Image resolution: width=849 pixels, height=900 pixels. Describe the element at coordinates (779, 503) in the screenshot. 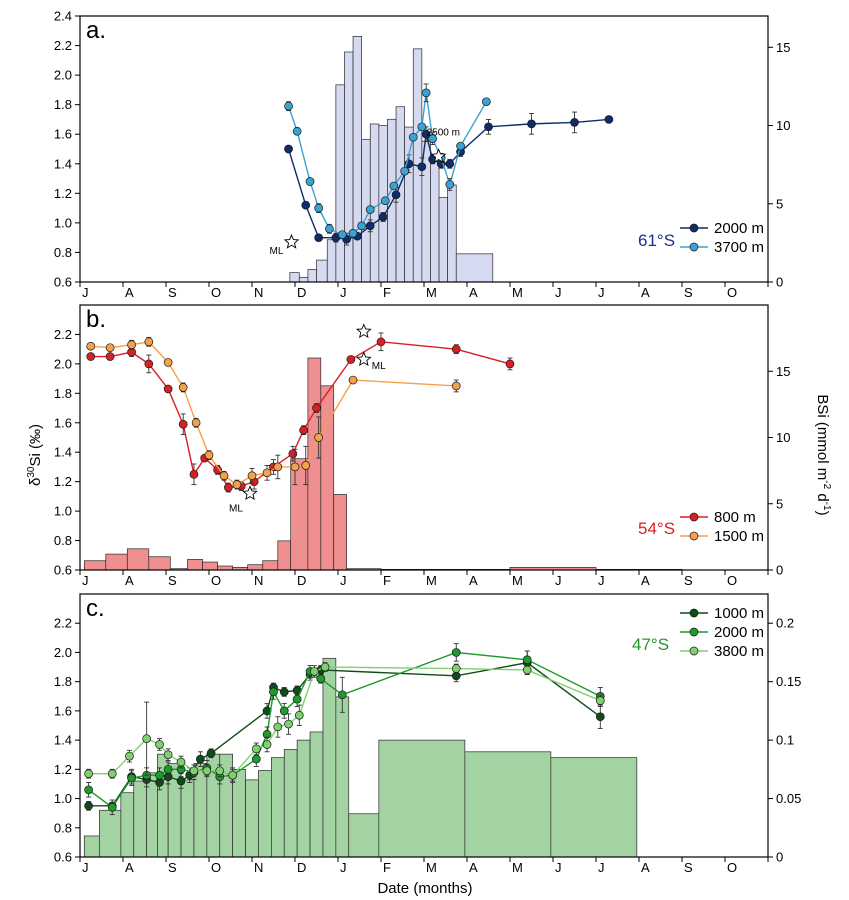

I see `y-tick-label-right: 5` at that location.